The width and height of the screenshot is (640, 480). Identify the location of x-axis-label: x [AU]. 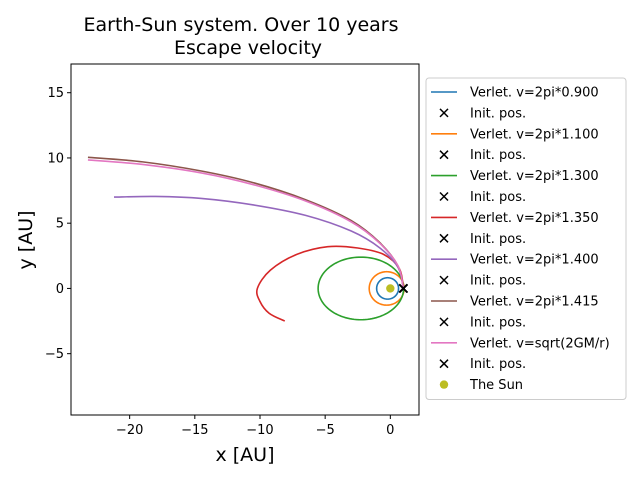
(244, 455).